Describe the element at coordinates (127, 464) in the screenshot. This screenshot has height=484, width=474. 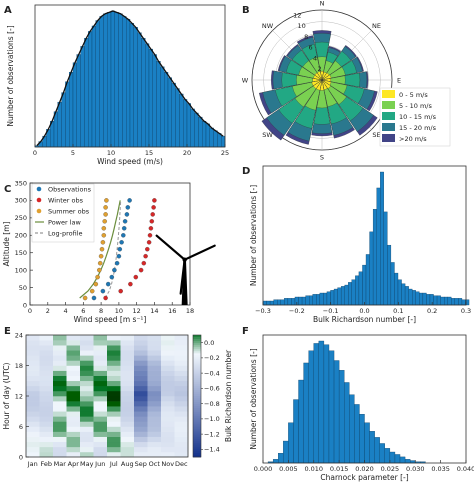
I see `e-month-label: Aug` at that location.